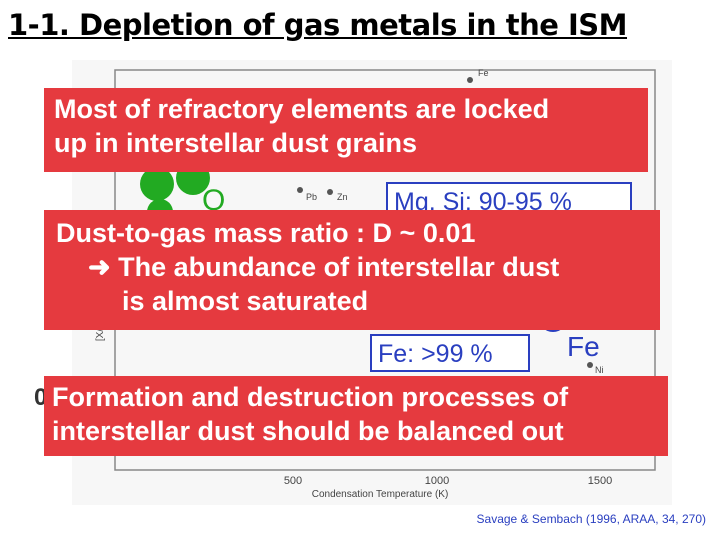  I want to click on element-label: Ni, so click(599, 370).